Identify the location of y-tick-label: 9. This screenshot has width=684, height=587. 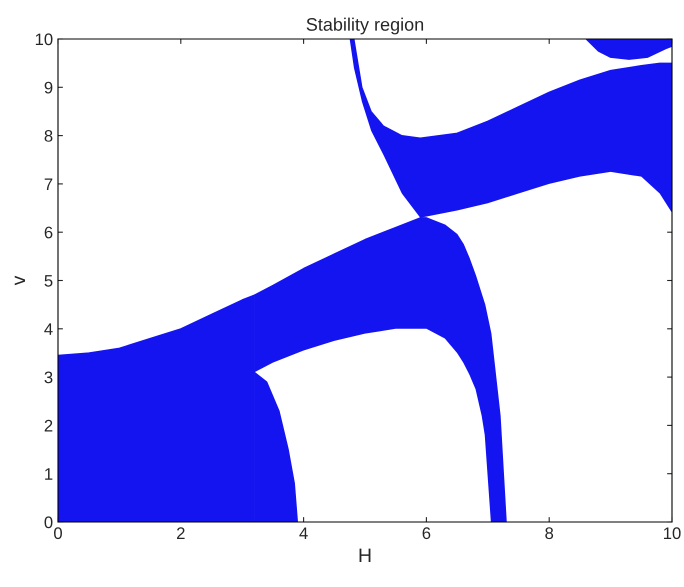
(48, 88).